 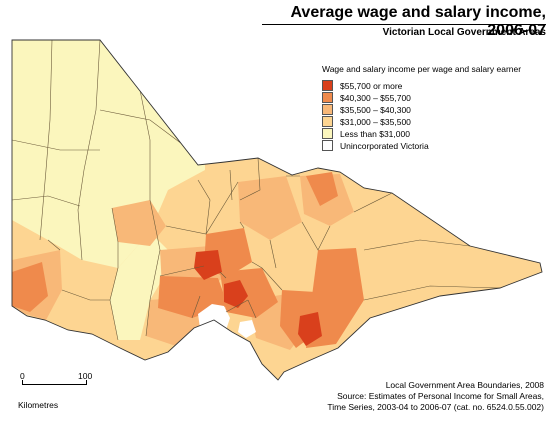 What do you see at coordinates (236, 294) in the screenshot?
I see `region-melbourne-core-high` at bounding box center [236, 294].